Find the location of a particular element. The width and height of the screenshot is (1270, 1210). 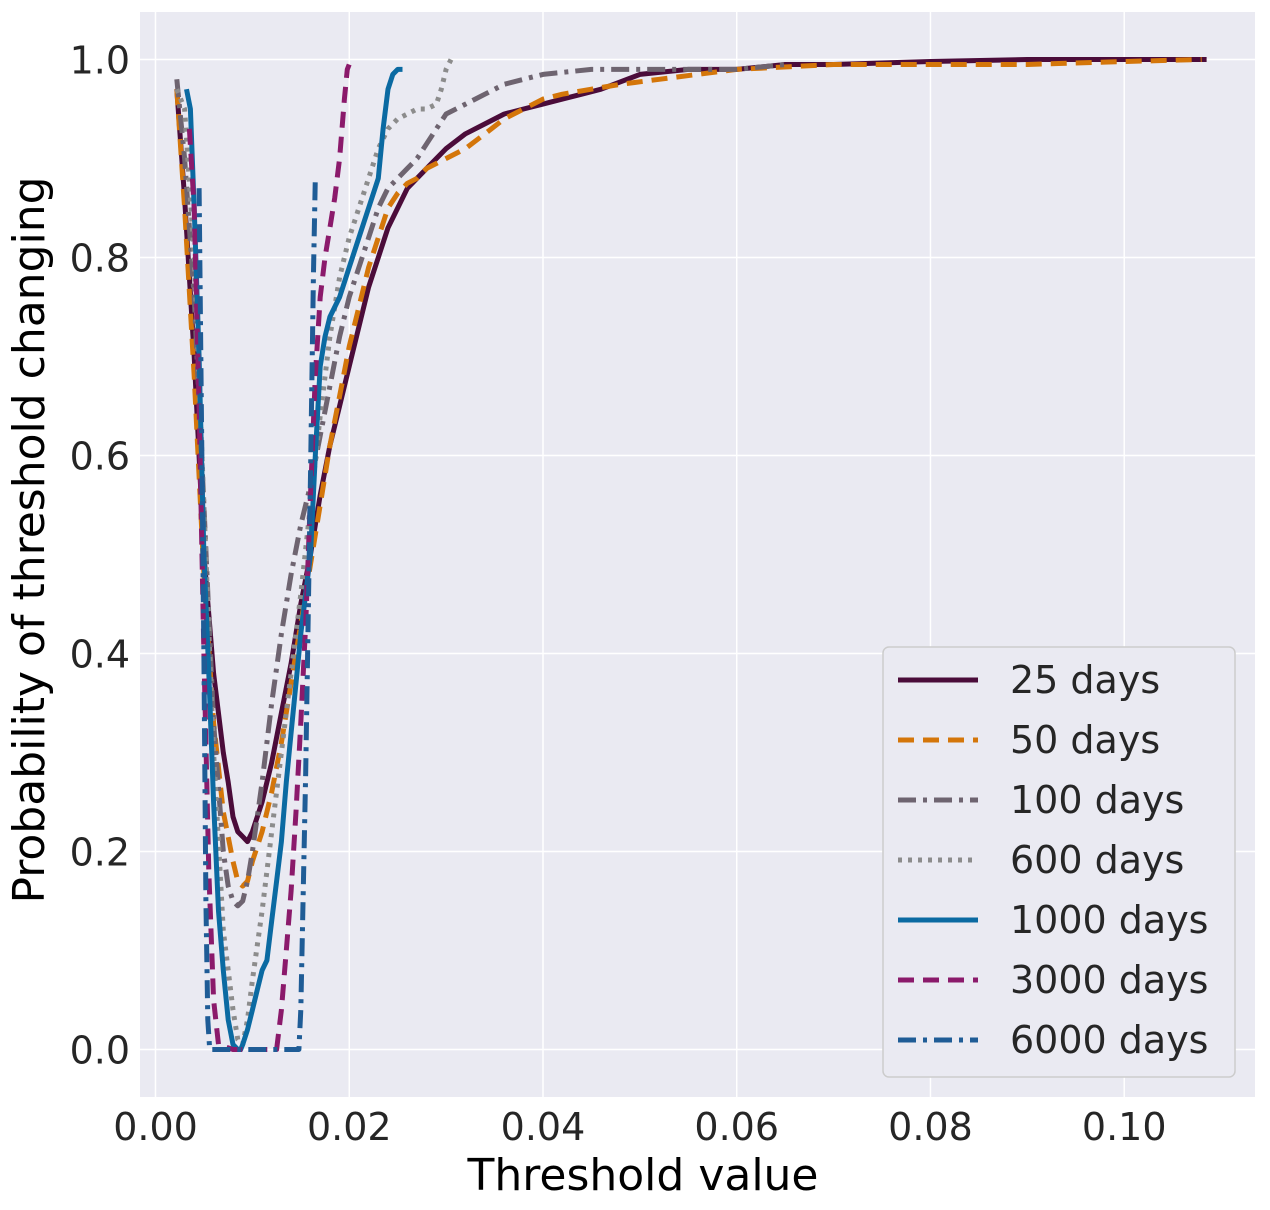

y-axis-ticks: 0.0 0.2 0.4 0.6 0.8 1.0 is located at coordinates (100, 556).